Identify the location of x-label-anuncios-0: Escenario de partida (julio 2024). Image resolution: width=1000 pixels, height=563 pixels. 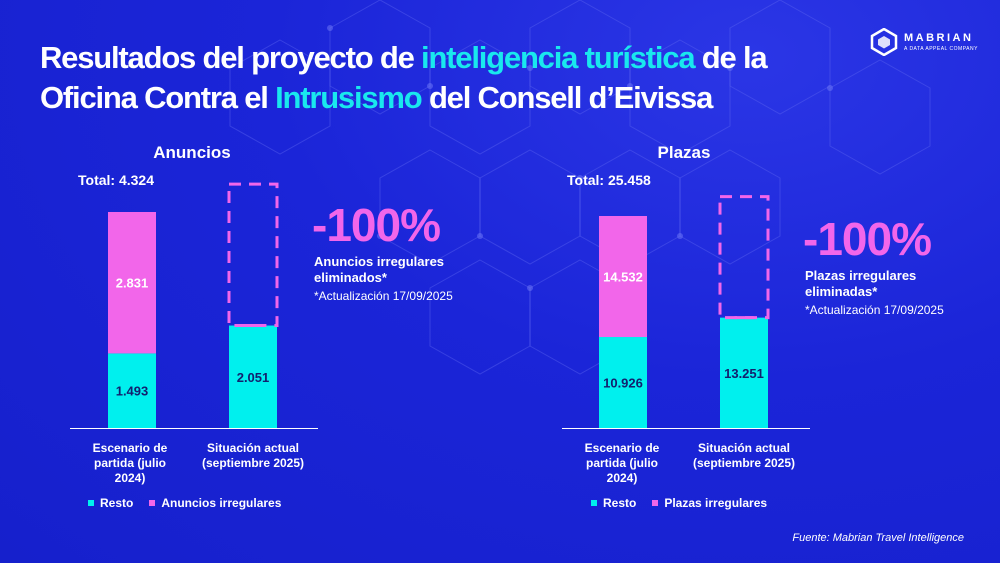
(130, 463).